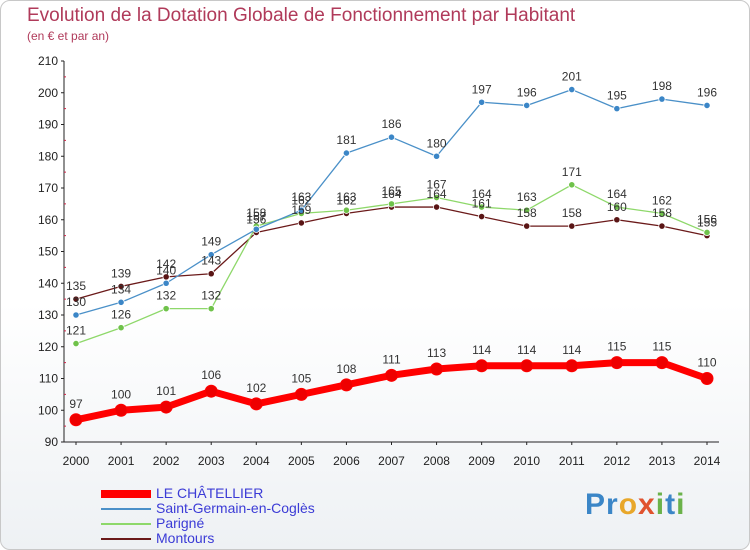 This screenshot has width=750, height=550. I want to click on logo-letter: P, so click(596, 504).